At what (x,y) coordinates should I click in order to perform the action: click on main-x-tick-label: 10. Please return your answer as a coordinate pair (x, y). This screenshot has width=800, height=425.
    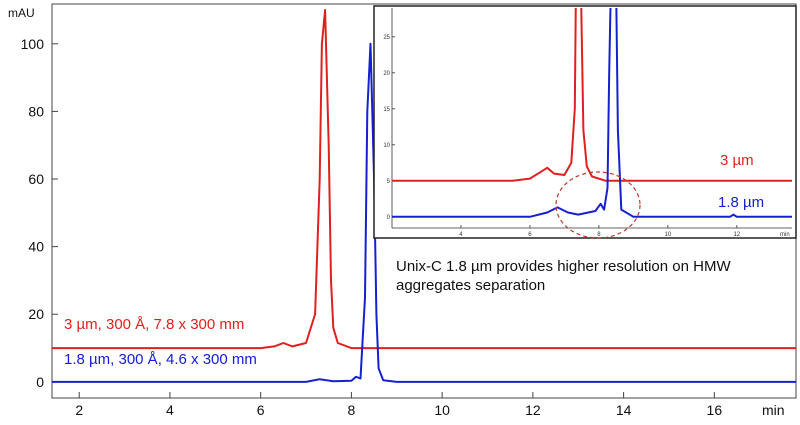
    Looking at the image, I should click on (442, 410).